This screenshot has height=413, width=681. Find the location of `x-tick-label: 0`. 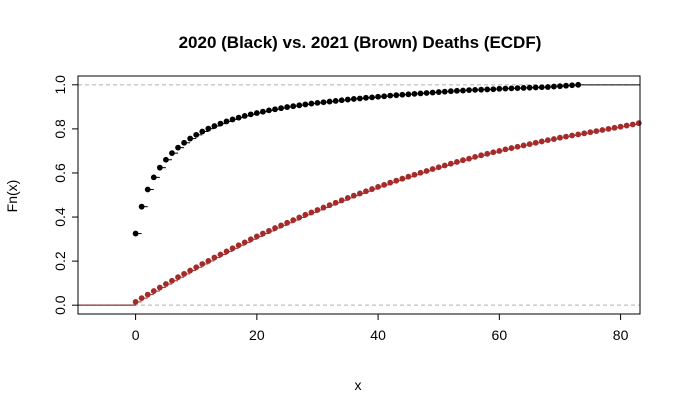

x-tick-label: 0 is located at coordinates (136, 335).